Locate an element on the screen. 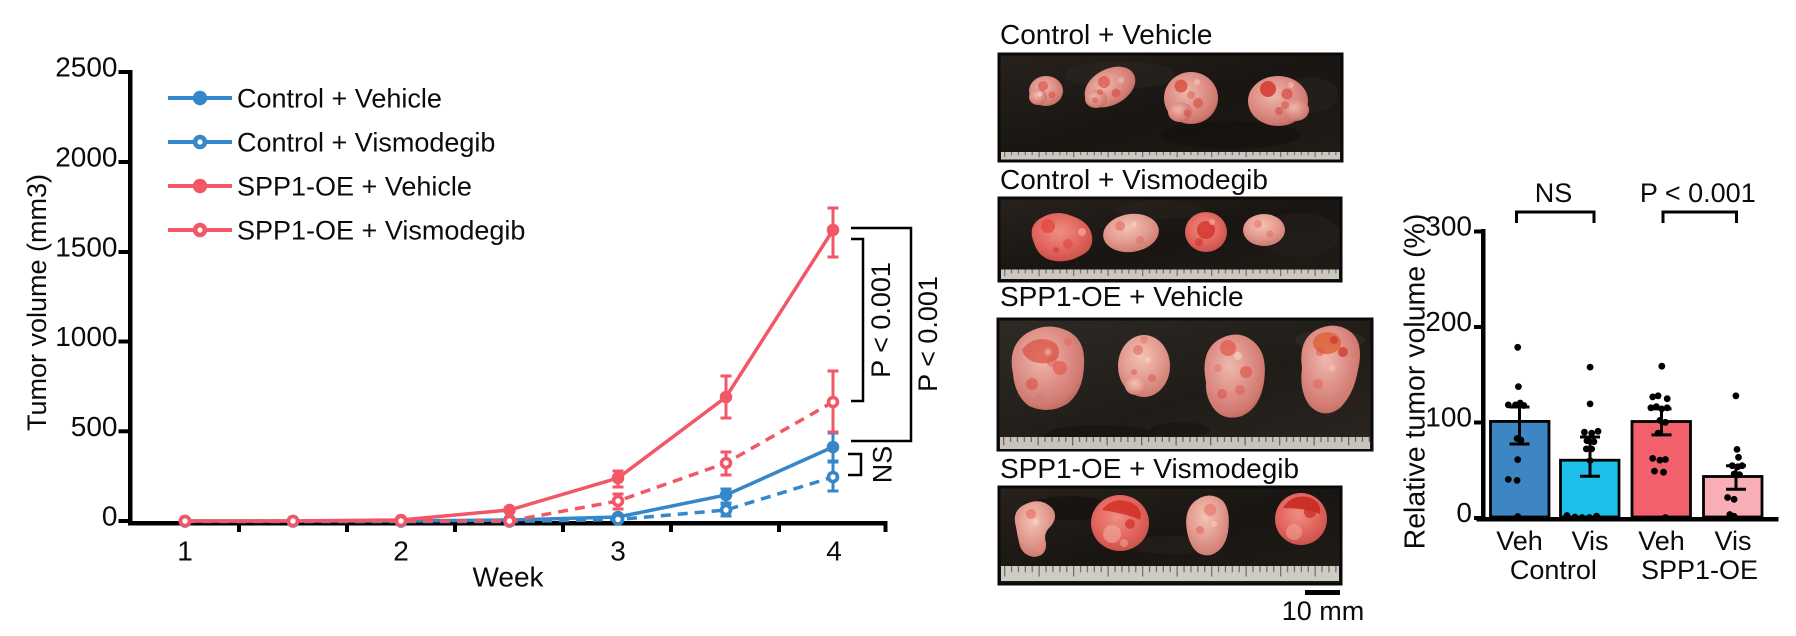  svg-text: 100 is located at coordinates (1448, 417).